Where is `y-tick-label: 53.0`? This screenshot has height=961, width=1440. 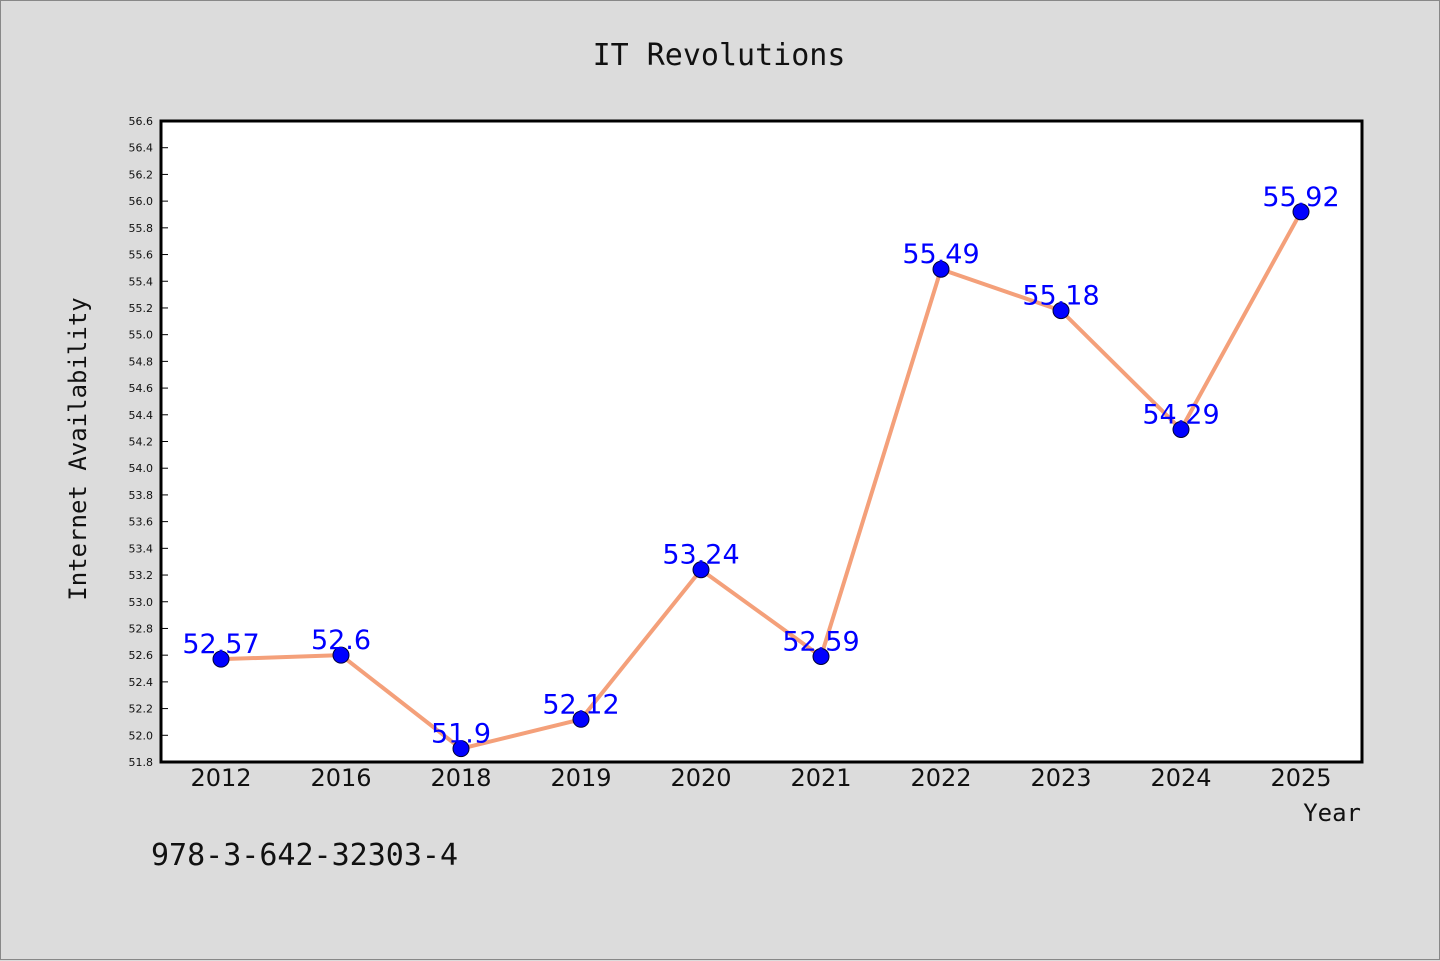
y-tick-label: 53.0 is located at coordinates (141, 602).